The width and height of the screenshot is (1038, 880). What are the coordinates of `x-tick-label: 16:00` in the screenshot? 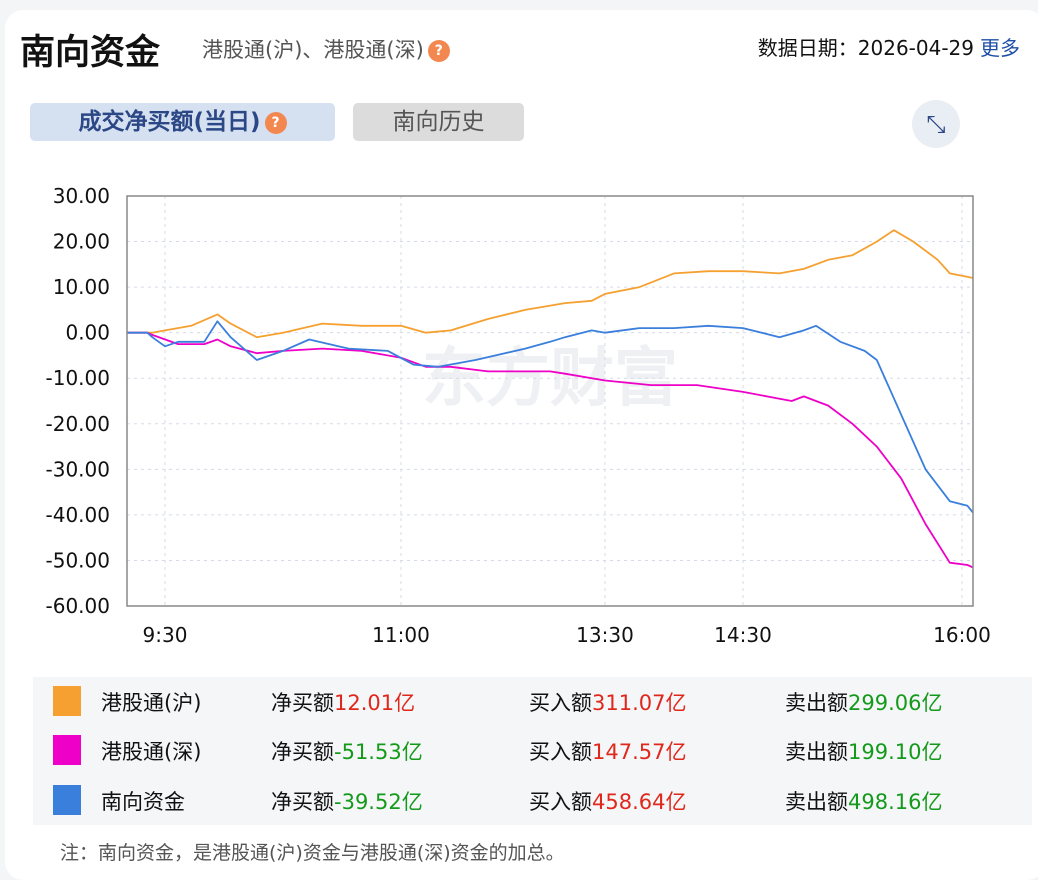 It's located at (962, 635).